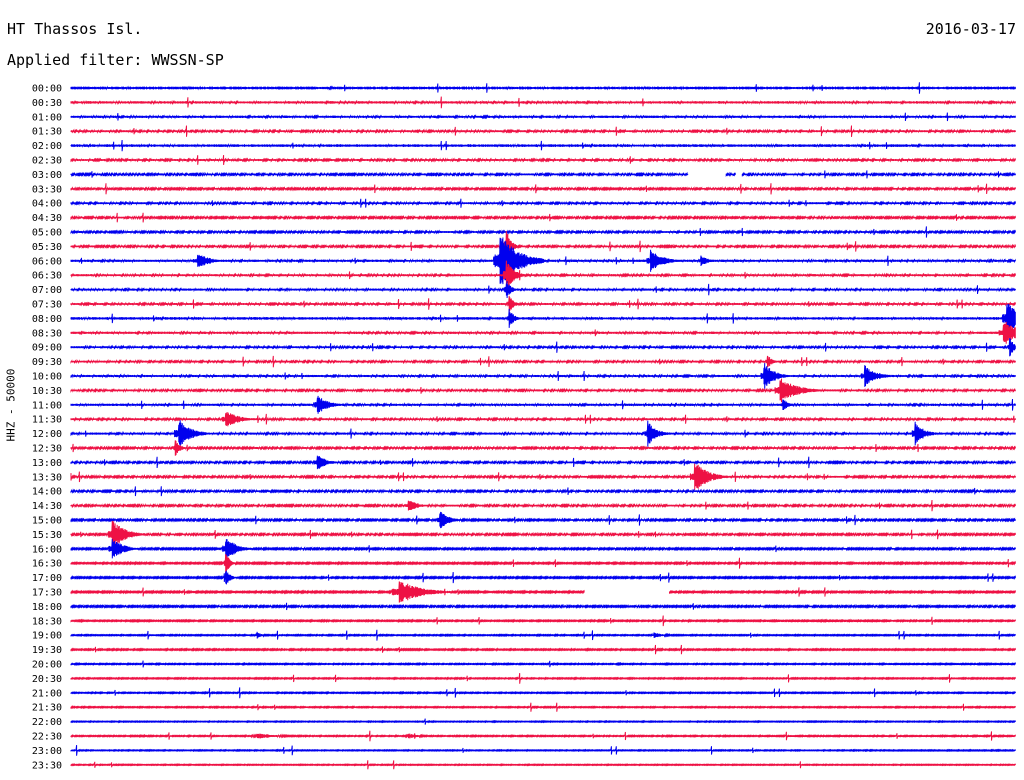 This screenshot has width=1024, height=780. Describe the element at coordinates (47, 305) in the screenshot. I see `time-tick-label: 07:30` at that location.